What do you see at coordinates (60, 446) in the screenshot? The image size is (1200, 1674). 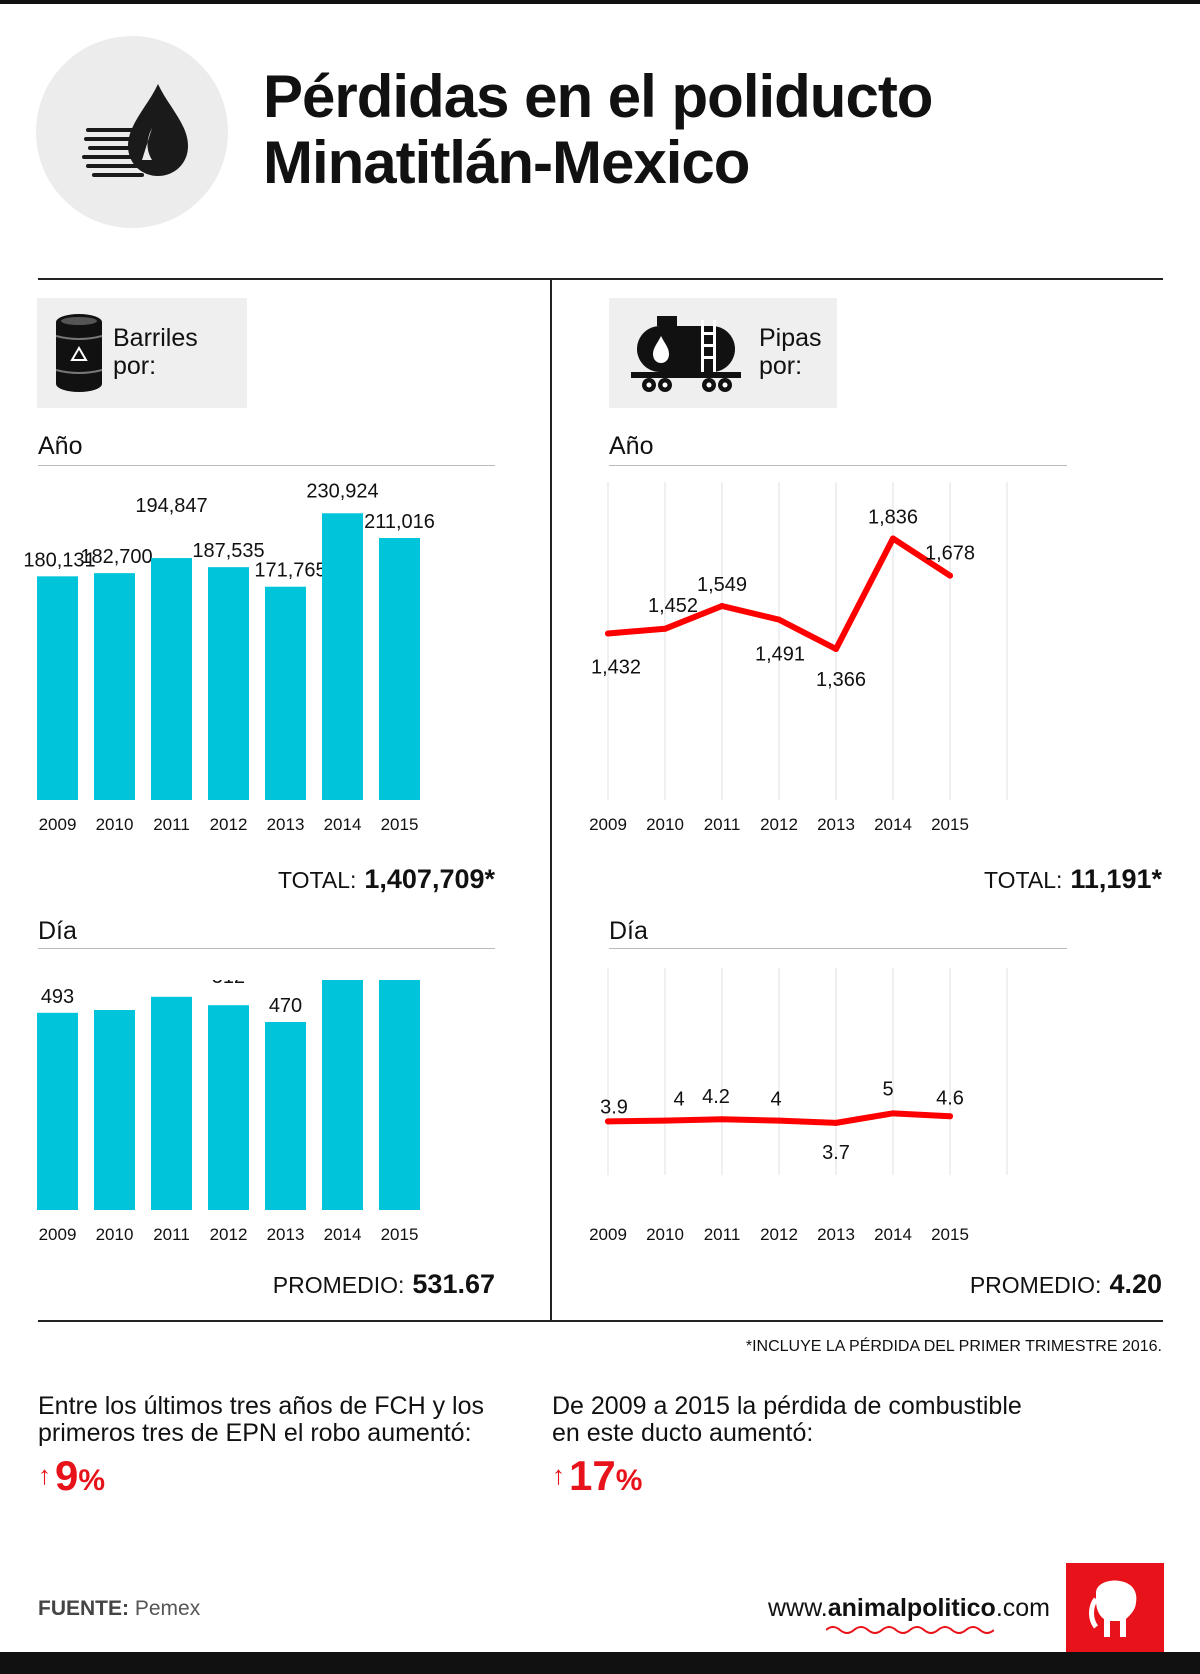 I see `barrels-year-title: Año` at bounding box center [60, 446].